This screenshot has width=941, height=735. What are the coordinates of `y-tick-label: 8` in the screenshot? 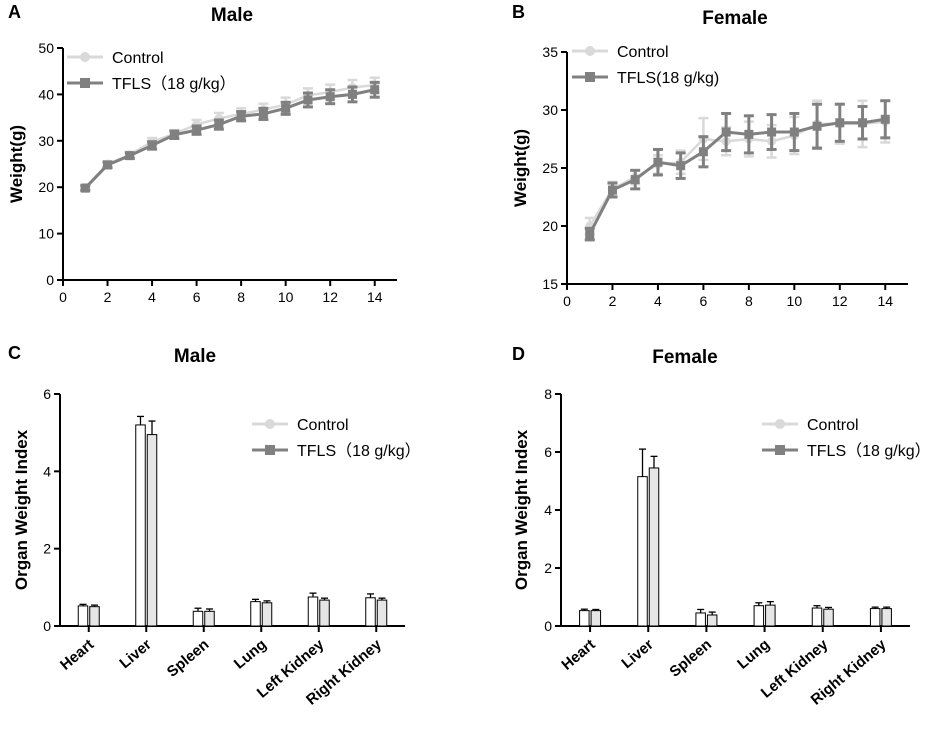 It's located at (548, 394).